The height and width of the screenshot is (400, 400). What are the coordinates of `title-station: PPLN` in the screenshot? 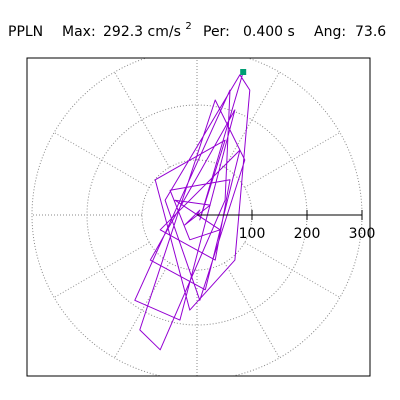 It's located at (25, 32).